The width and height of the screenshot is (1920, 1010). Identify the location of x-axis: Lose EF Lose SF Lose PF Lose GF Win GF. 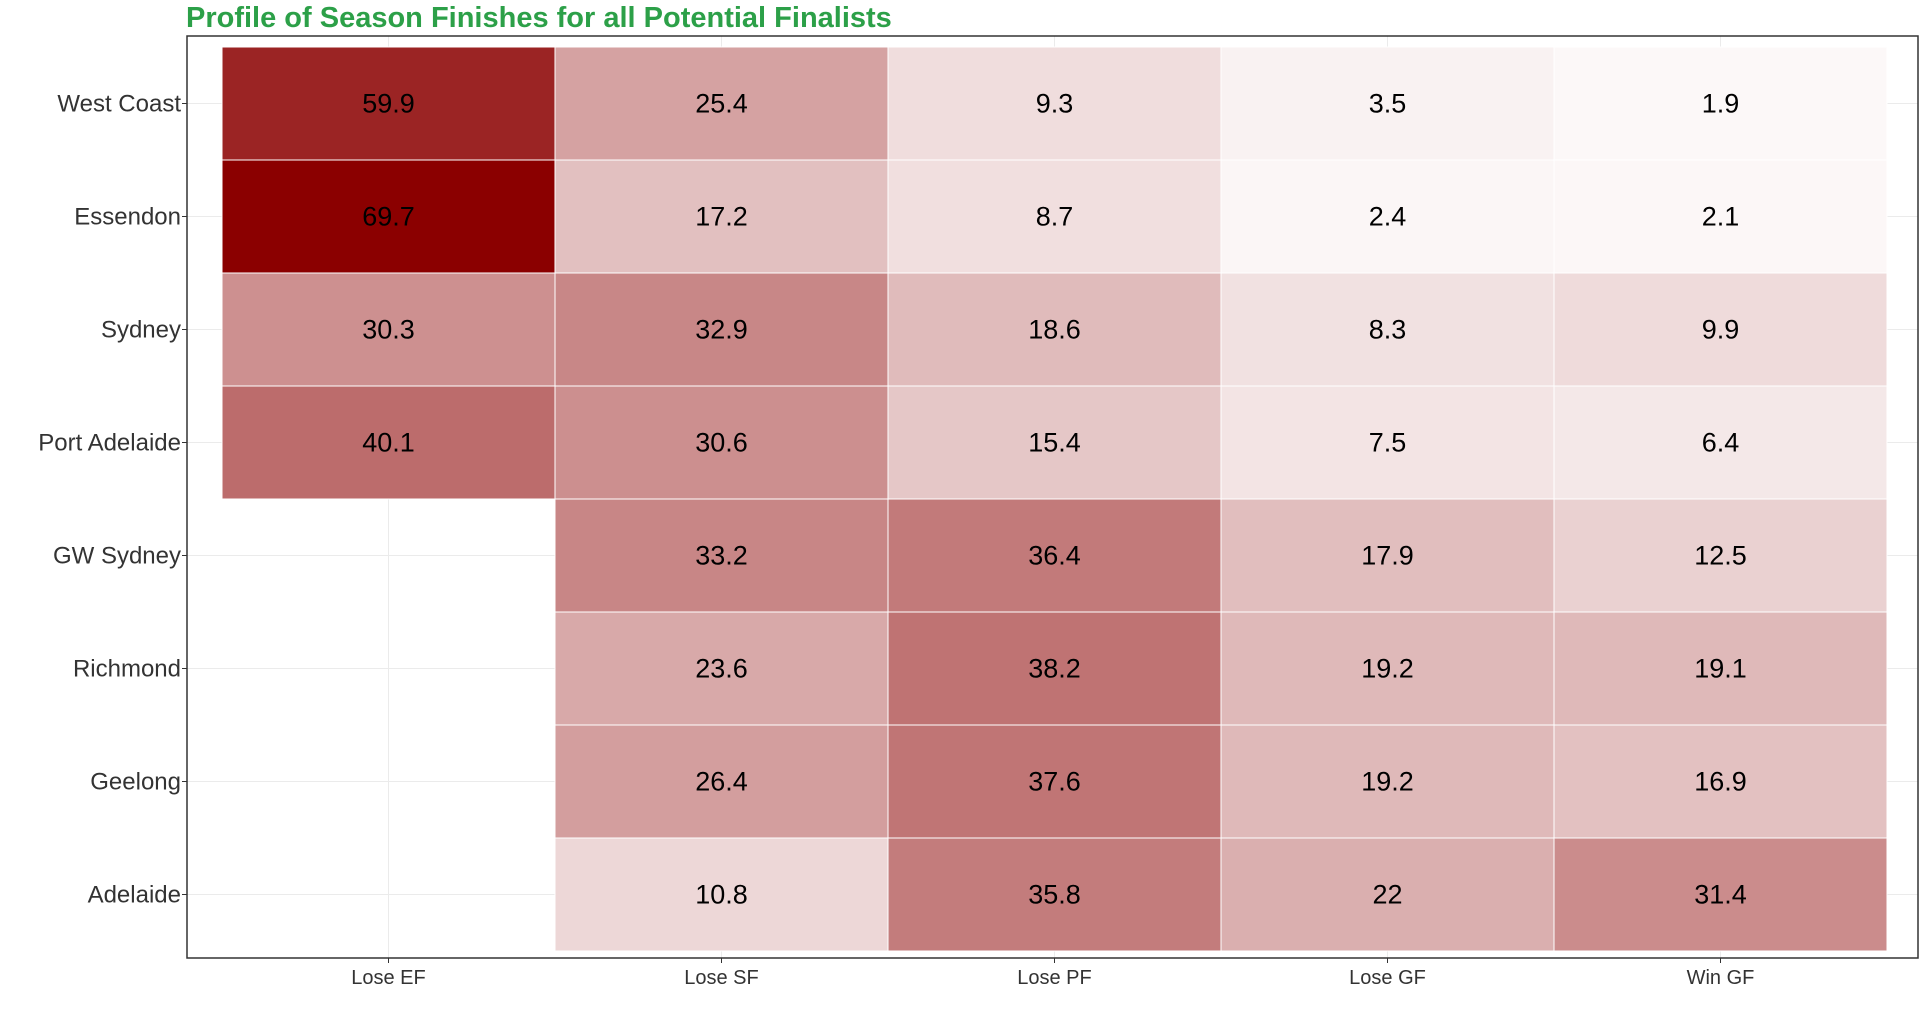
(1052, 973).